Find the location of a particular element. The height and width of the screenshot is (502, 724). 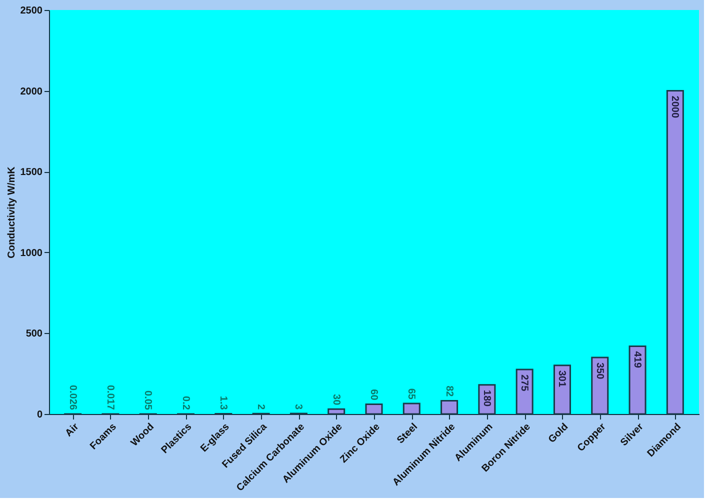

data-label: 419 is located at coordinates (637, 359).